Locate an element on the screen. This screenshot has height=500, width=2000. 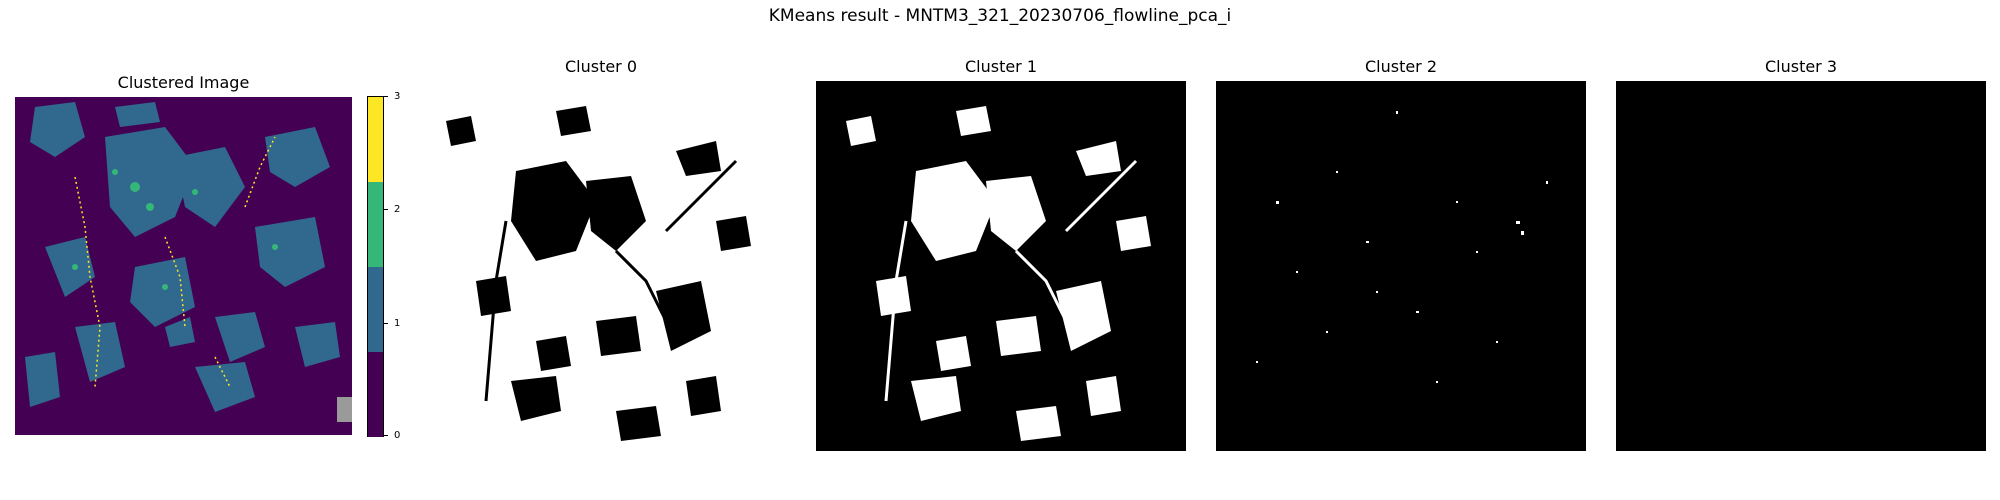
panel-title-cluster-0: Cluster 0 is located at coordinates (601, 66).